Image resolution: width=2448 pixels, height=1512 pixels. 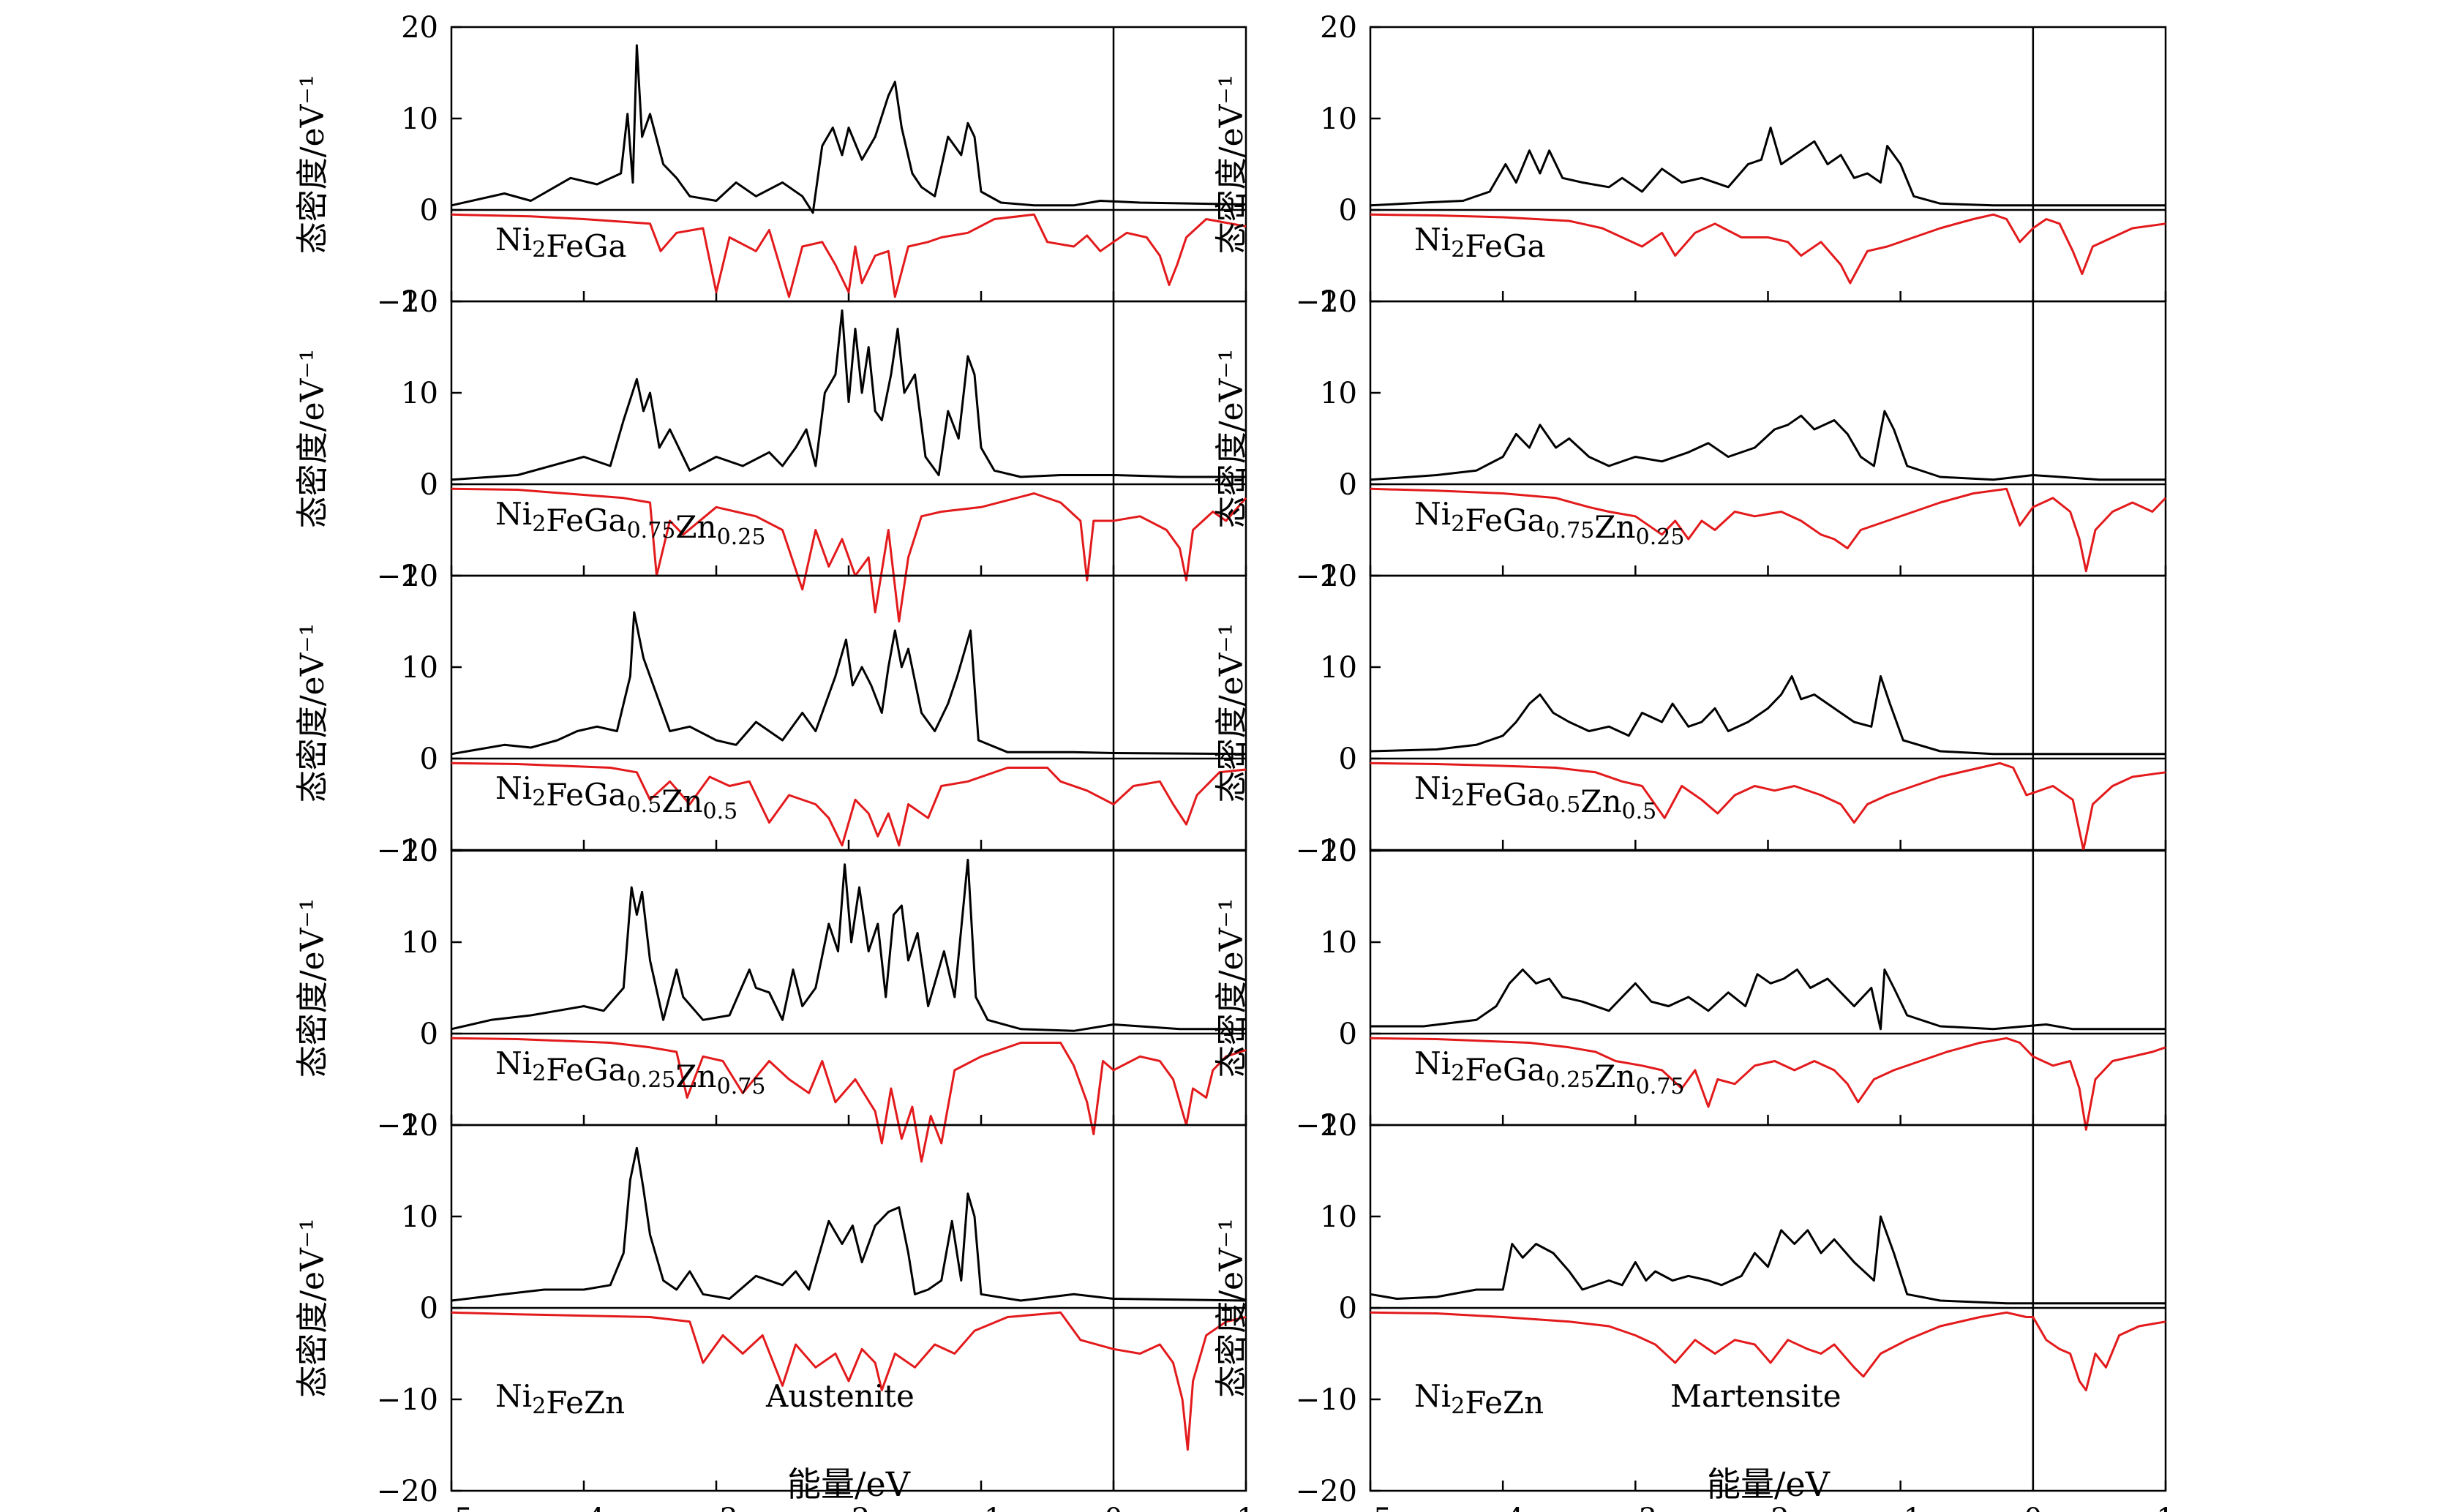 I want to click on phase-title: Martensite, so click(x=1755, y=1396).